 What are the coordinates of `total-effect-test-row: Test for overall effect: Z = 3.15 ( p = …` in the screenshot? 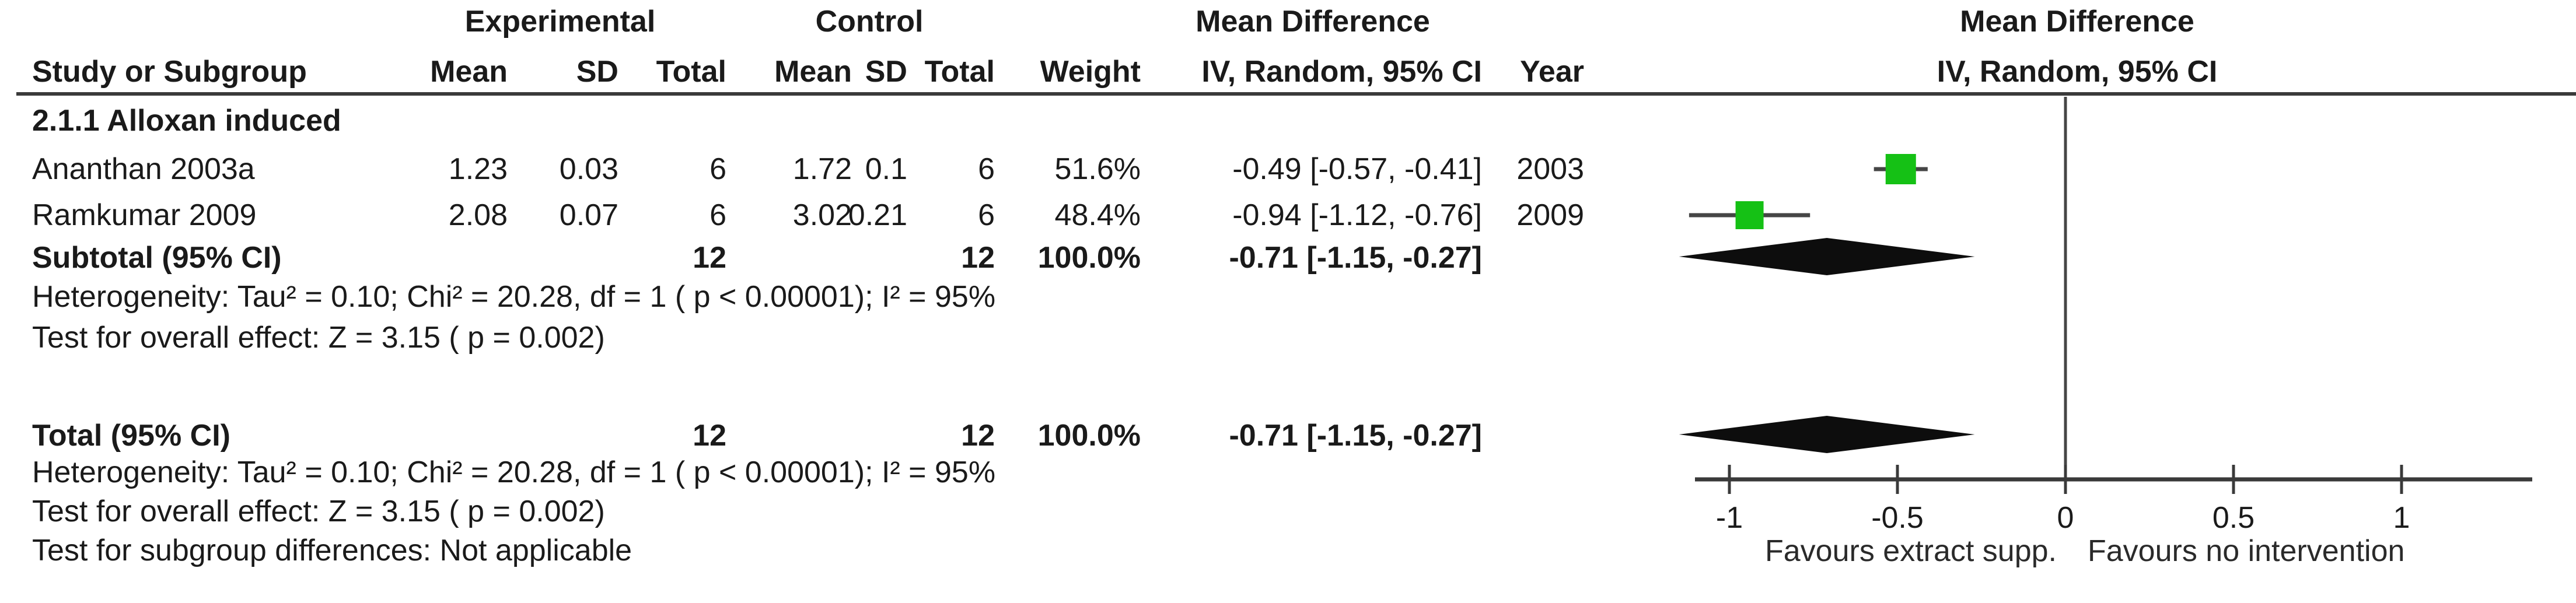 It's located at (1288, 511).